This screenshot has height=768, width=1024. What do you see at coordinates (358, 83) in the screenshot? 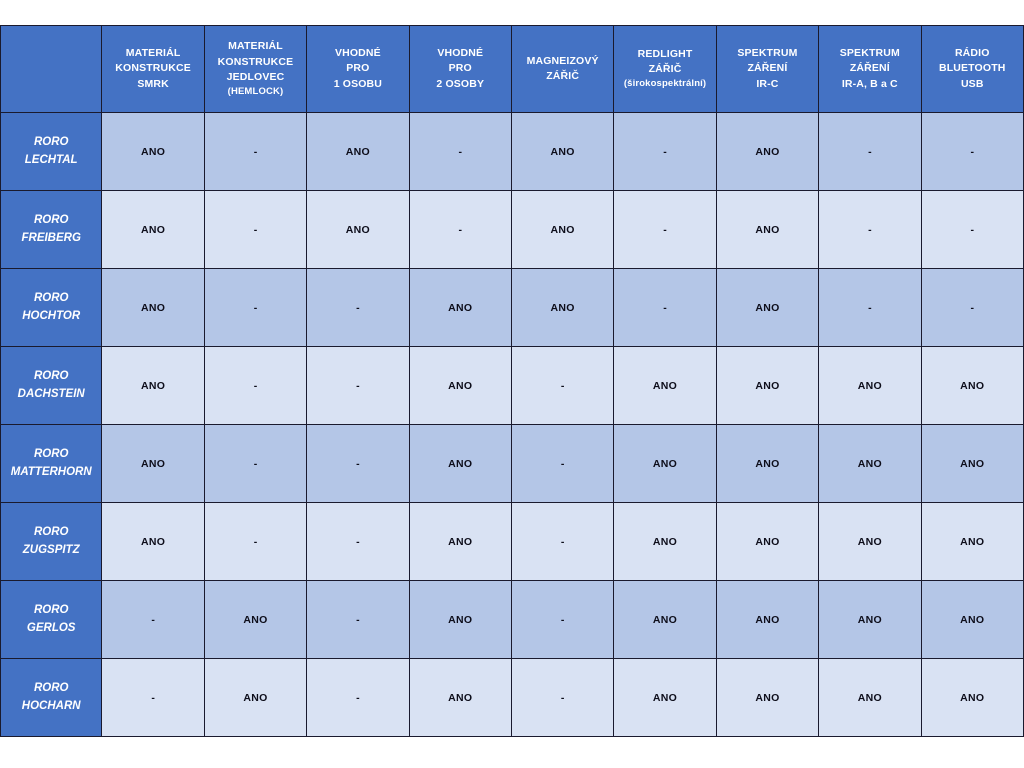
I see `column-header-line: 1 OSOBU` at bounding box center [358, 83].